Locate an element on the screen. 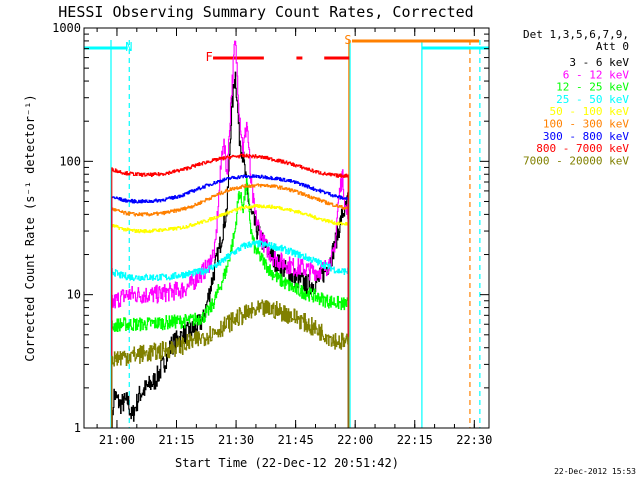 This screenshot has width=640, height=480. y-tick-label-3: 1000 is located at coordinates (66, 28).